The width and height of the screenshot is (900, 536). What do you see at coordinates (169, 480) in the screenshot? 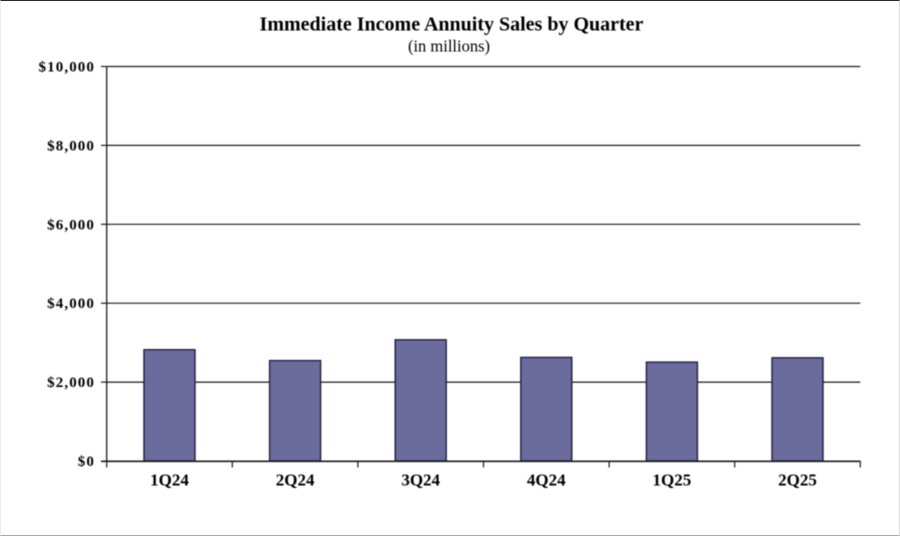
I see `svg-text: 1Q24` at bounding box center [169, 480].